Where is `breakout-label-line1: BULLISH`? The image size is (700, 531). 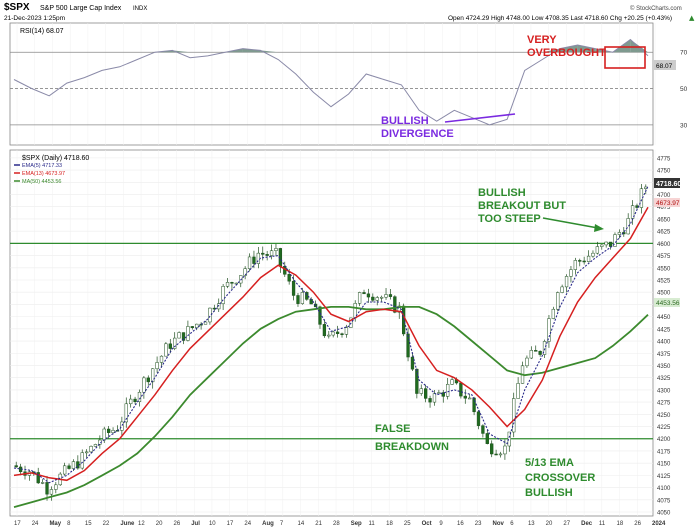 breakout-label-line1: BULLISH is located at coordinates (502, 193).